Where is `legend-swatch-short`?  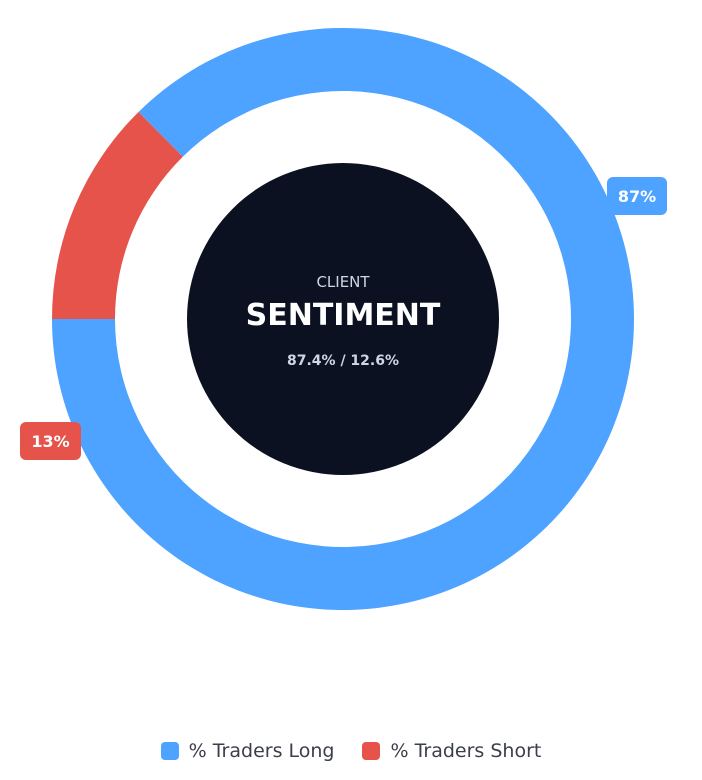 legend-swatch-short is located at coordinates (371, 751).